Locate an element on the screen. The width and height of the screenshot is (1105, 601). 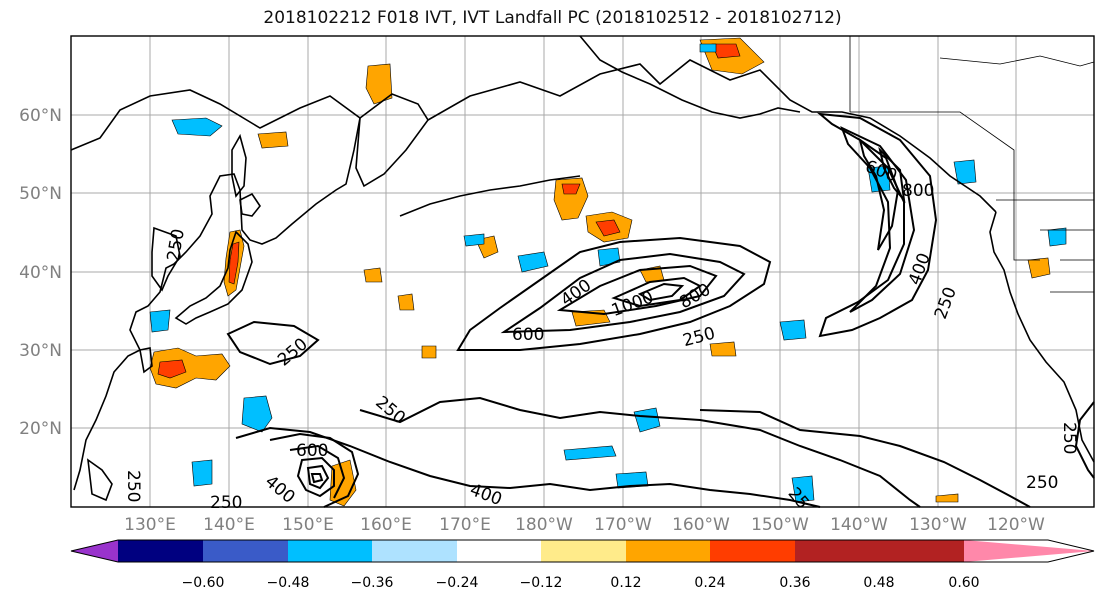
lat-label-20n: 20°N is located at coordinates (40, 429).